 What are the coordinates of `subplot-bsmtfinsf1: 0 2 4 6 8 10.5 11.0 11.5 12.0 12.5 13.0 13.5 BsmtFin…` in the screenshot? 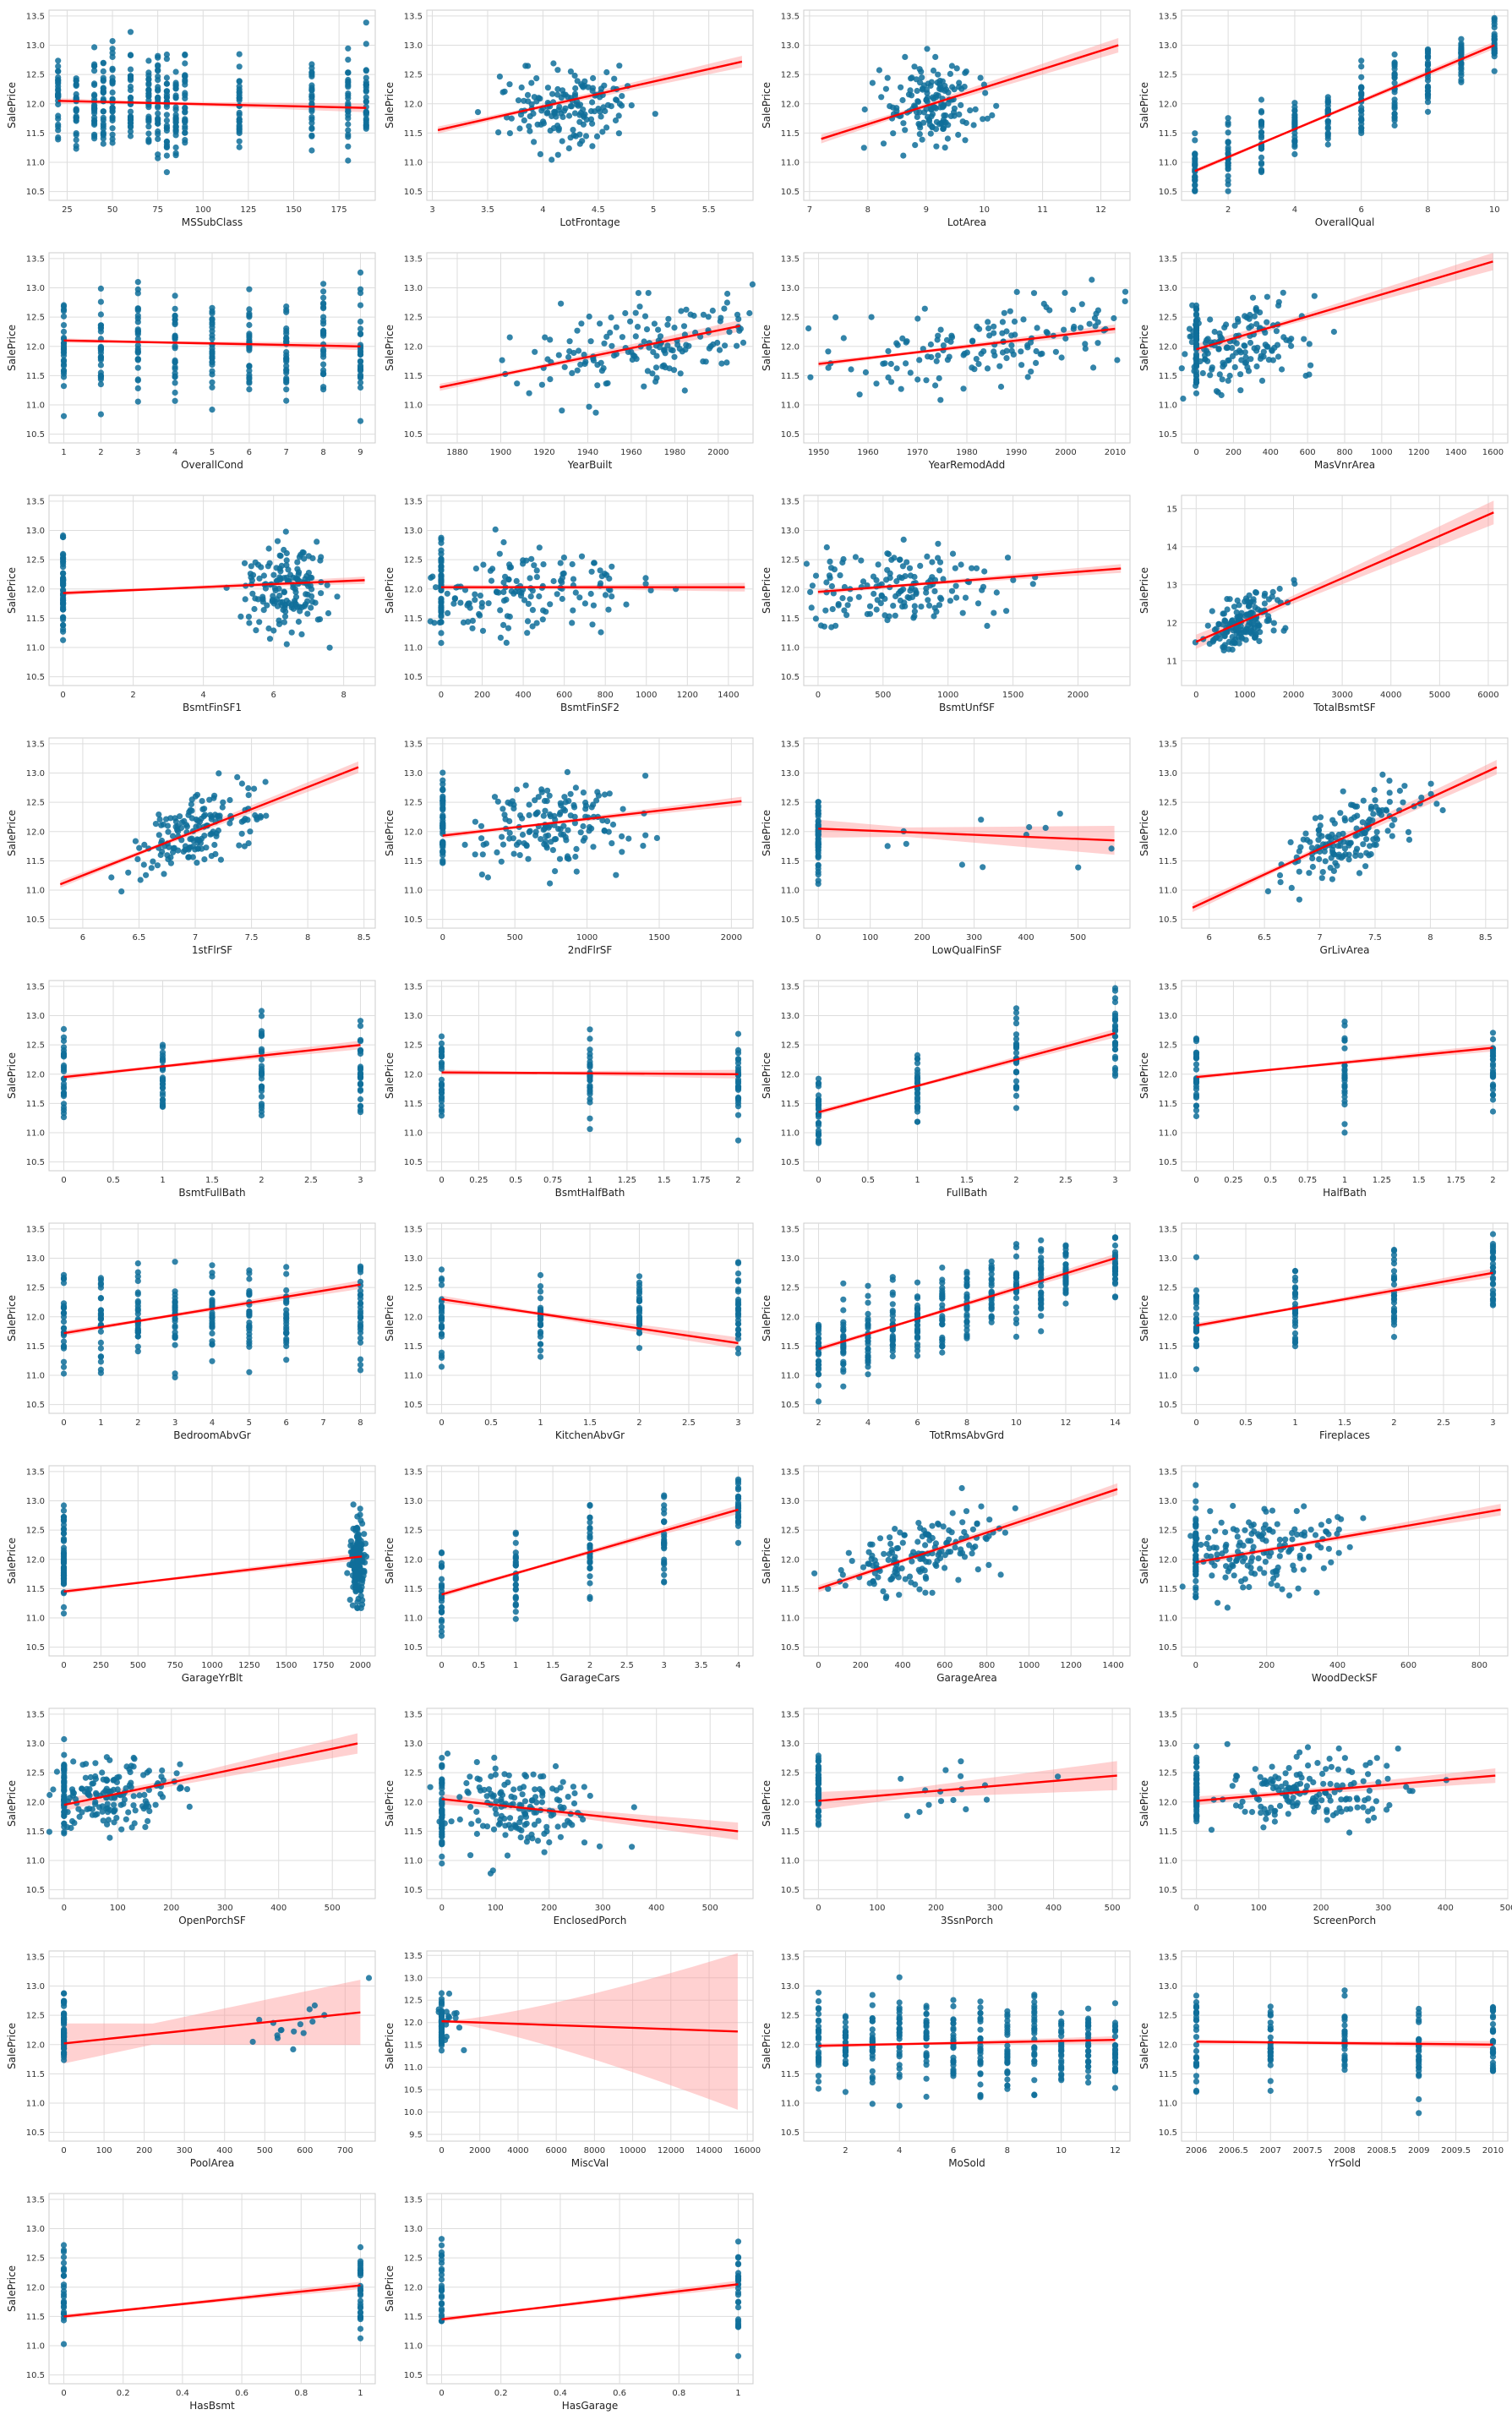 It's located at (190, 606).